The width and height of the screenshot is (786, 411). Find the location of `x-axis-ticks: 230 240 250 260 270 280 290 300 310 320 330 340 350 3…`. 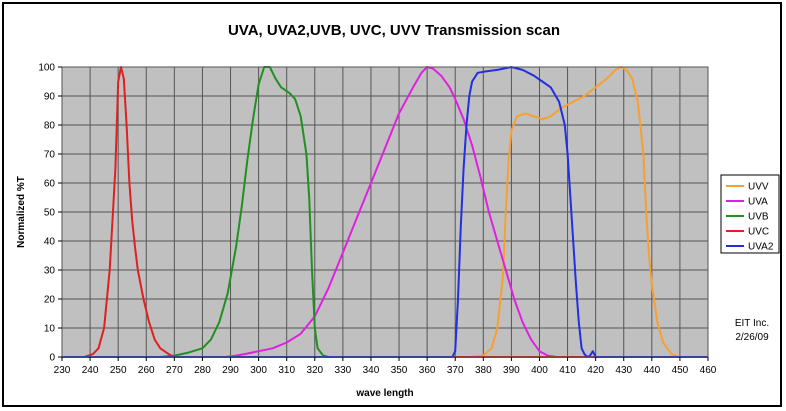

x-axis-ticks: 230 240 250 260 270 280 290 300 310 320 330 340 350 3… is located at coordinates (385, 366).